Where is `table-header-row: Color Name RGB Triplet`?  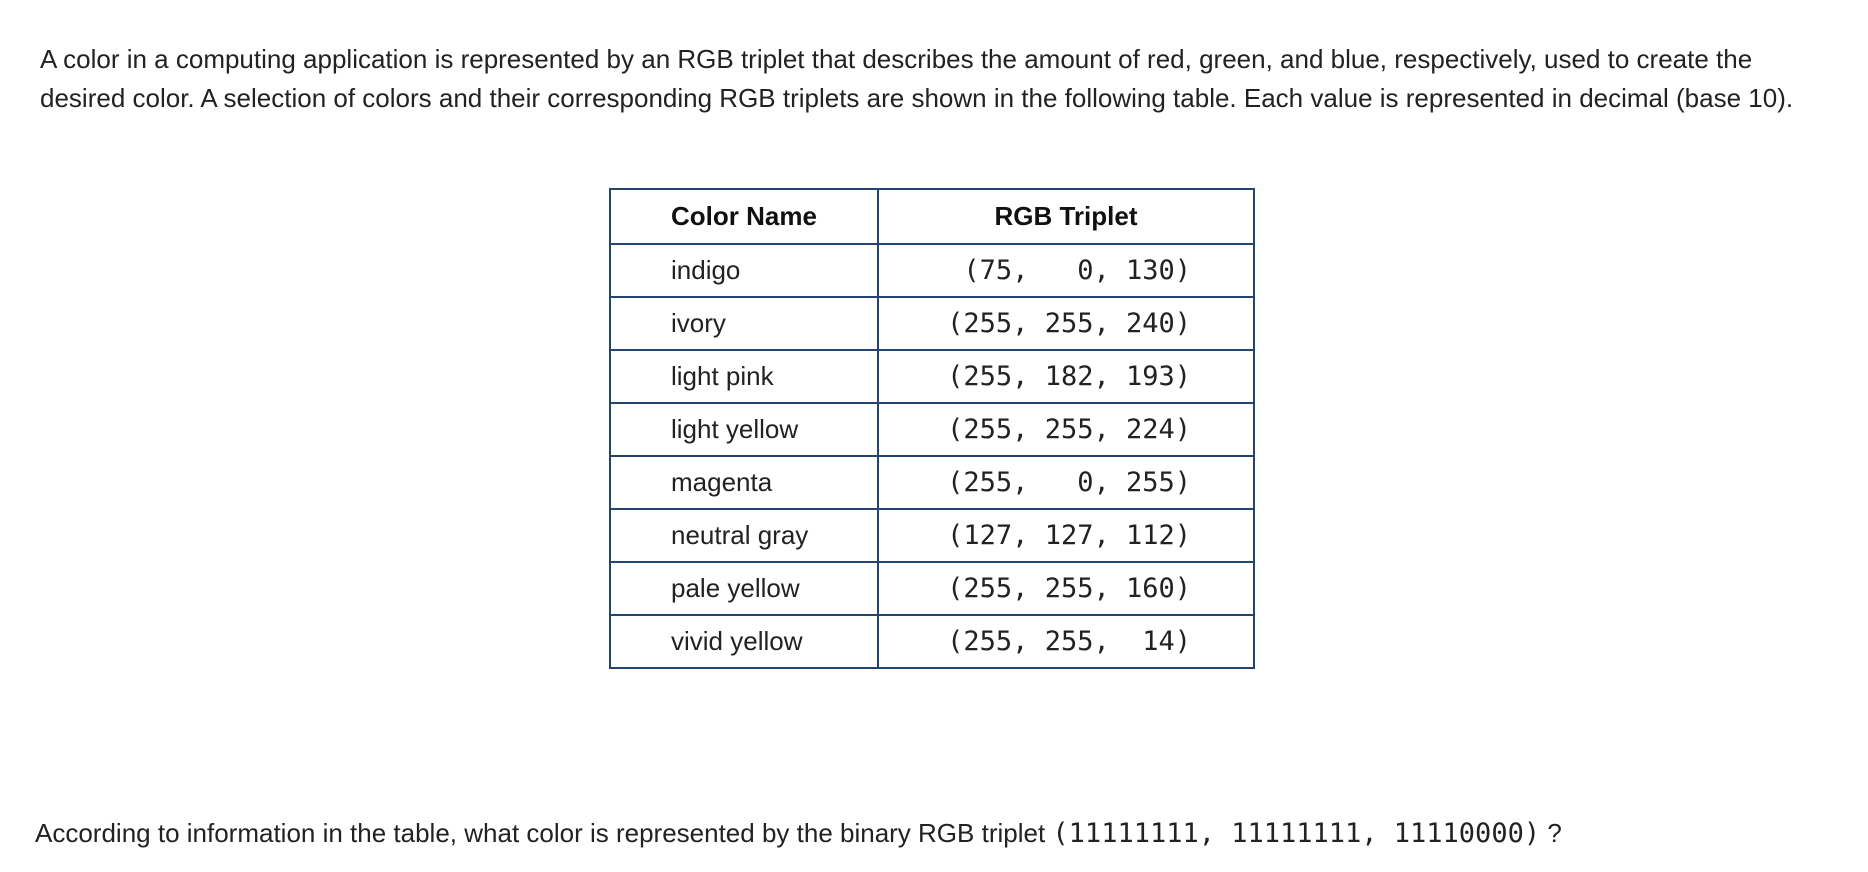 table-header-row: Color Name RGB Triplet is located at coordinates (932, 216).